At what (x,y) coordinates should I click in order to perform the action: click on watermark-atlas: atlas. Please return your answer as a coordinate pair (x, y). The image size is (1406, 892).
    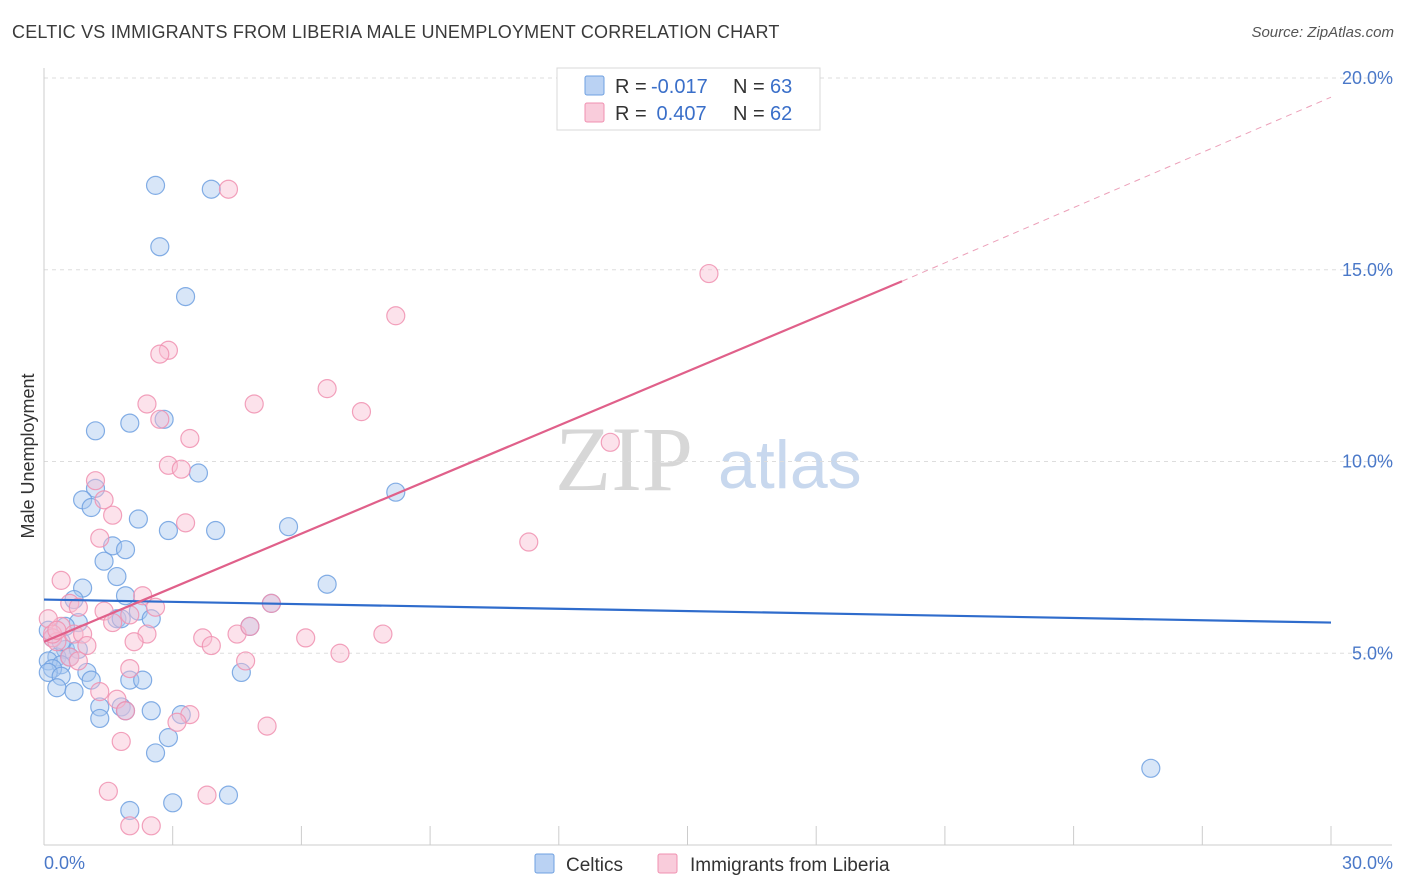
    Looking at the image, I should click on (790, 465).